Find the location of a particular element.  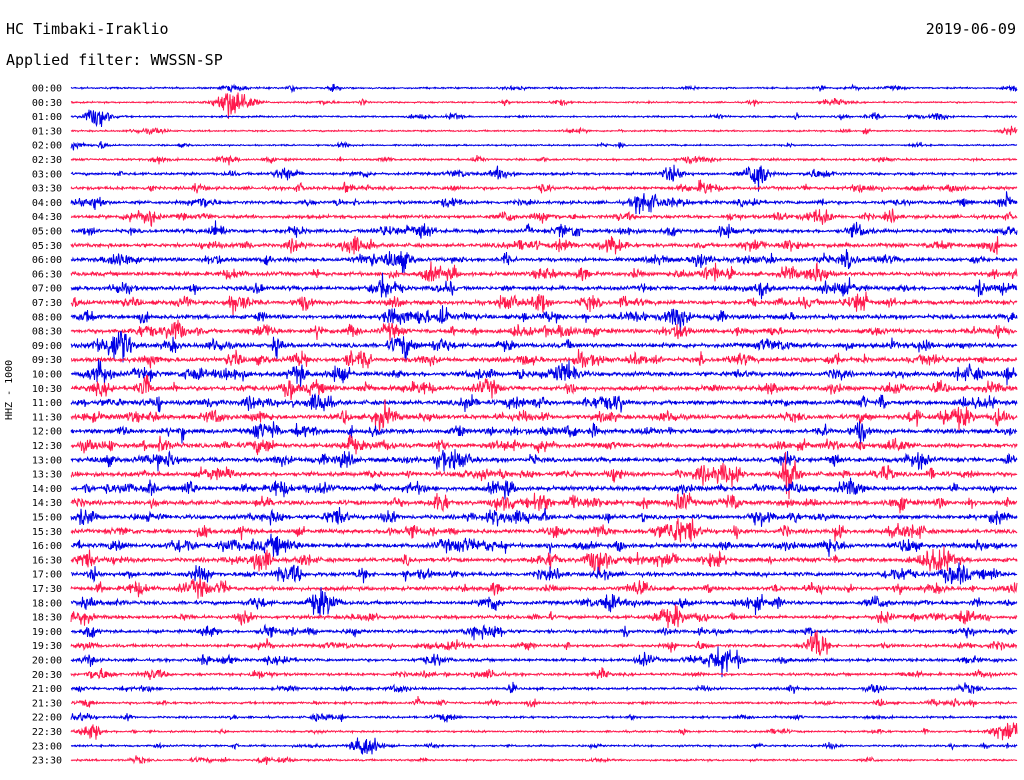

row-time-label: 11:30 is located at coordinates (47, 417).